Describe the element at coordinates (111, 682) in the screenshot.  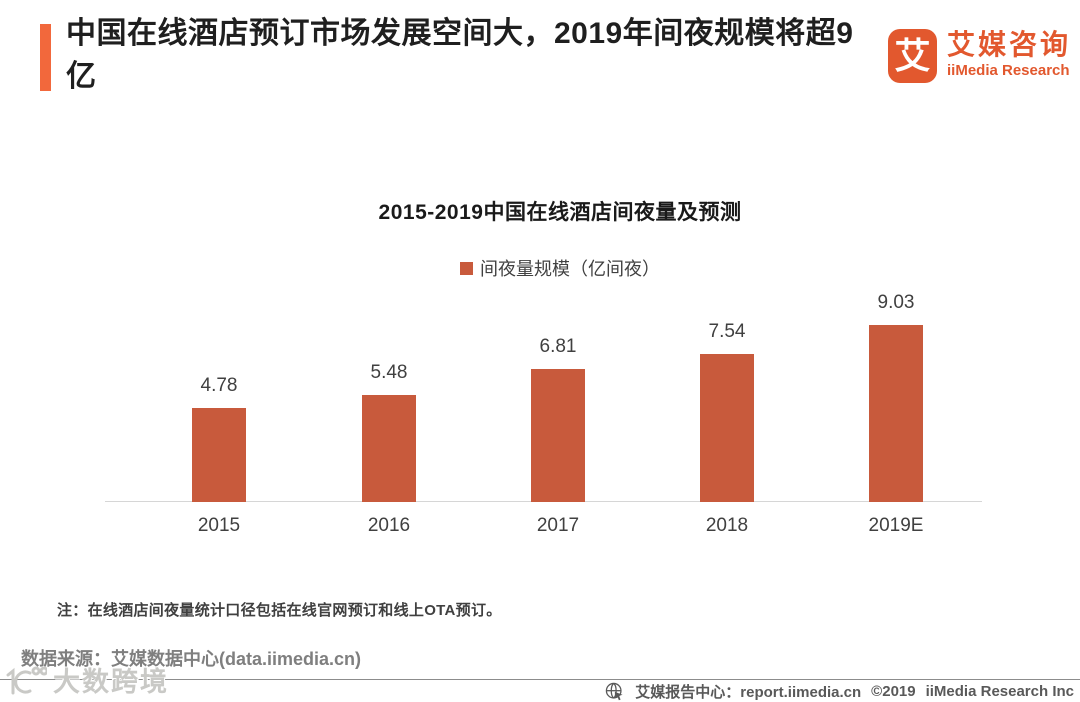
I see `watermark-label: 大数跨境` at that location.